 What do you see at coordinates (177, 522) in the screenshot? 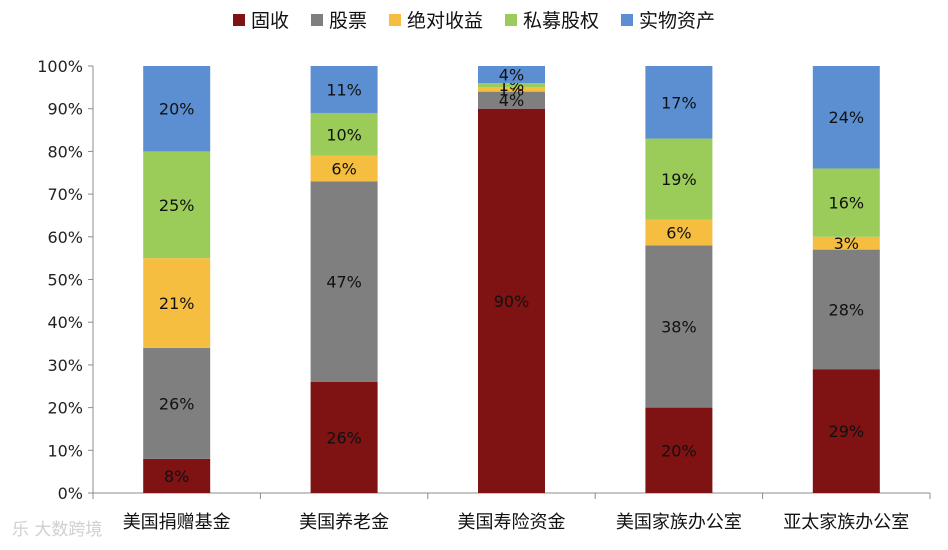
I see `x-category-label: 美国捐赠基金` at bounding box center [177, 522].